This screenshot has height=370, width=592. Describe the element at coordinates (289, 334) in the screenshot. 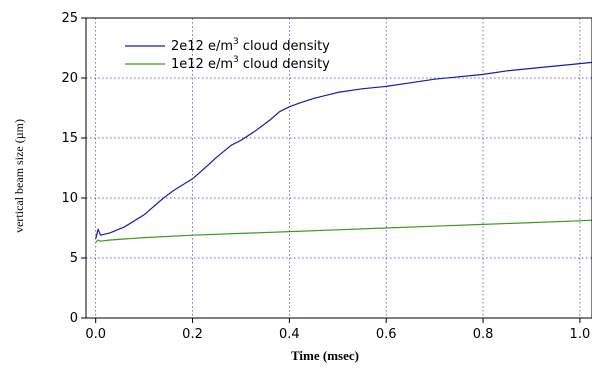

I see `x-tick-label: 0.4` at that location.